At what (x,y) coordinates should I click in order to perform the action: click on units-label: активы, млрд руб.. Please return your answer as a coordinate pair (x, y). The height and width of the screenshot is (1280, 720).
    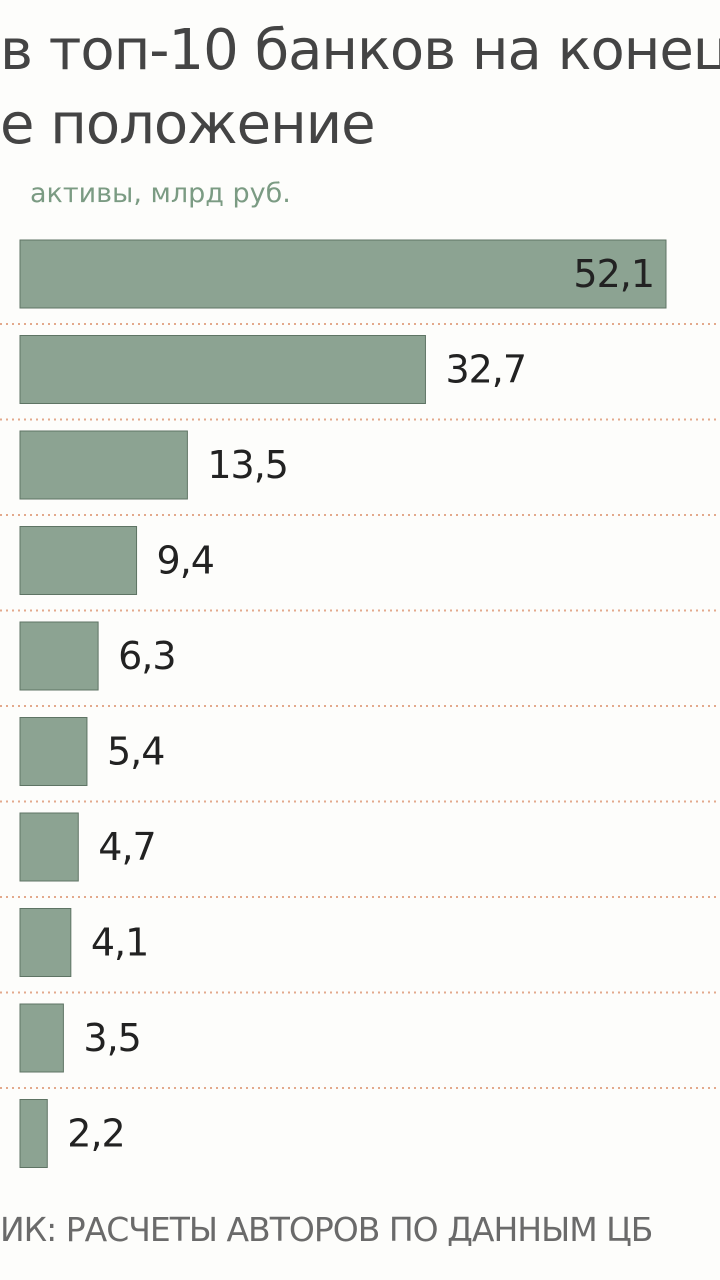
    Looking at the image, I should click on (160, 193).